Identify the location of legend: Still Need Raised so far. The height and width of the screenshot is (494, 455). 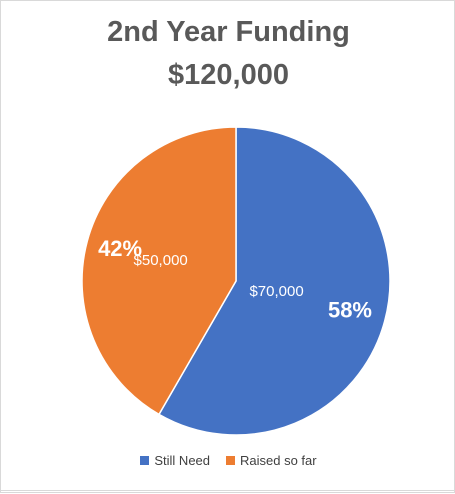
(228, 460).